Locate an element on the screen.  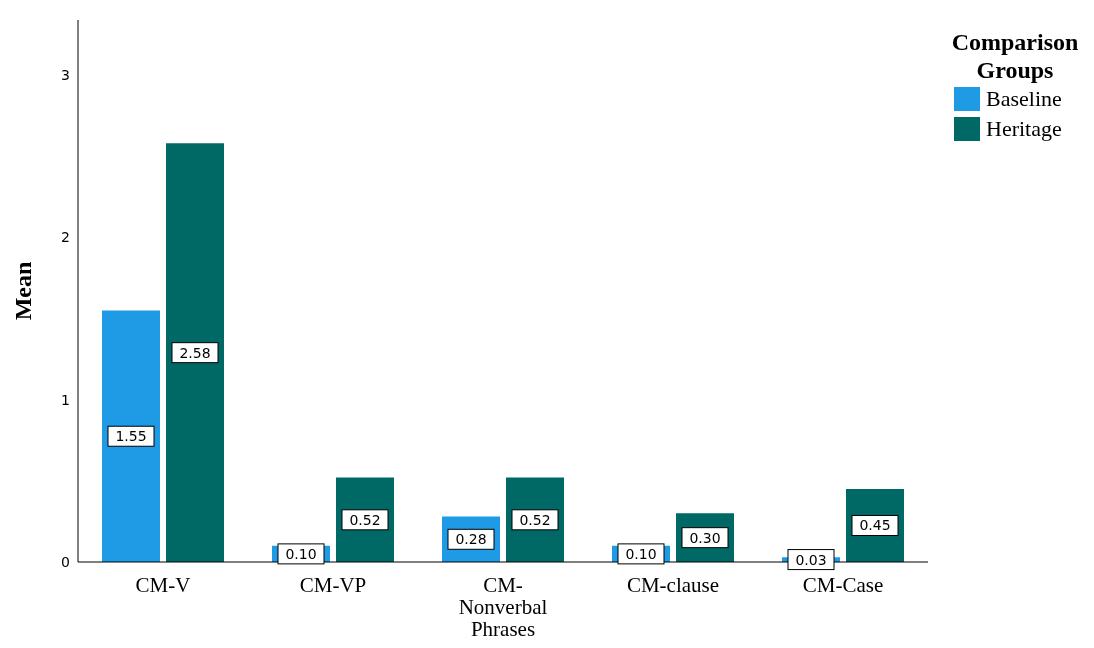
data-label: 0.30 is located at coordinates (705, 537).